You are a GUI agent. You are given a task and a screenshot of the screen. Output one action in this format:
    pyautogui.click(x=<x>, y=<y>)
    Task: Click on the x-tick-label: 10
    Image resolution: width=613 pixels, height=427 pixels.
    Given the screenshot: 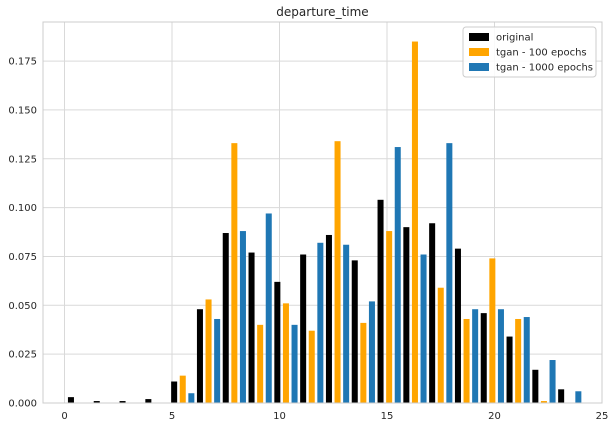 What is the action you would take?
    pyautogui.click(x=279, y=416)
    